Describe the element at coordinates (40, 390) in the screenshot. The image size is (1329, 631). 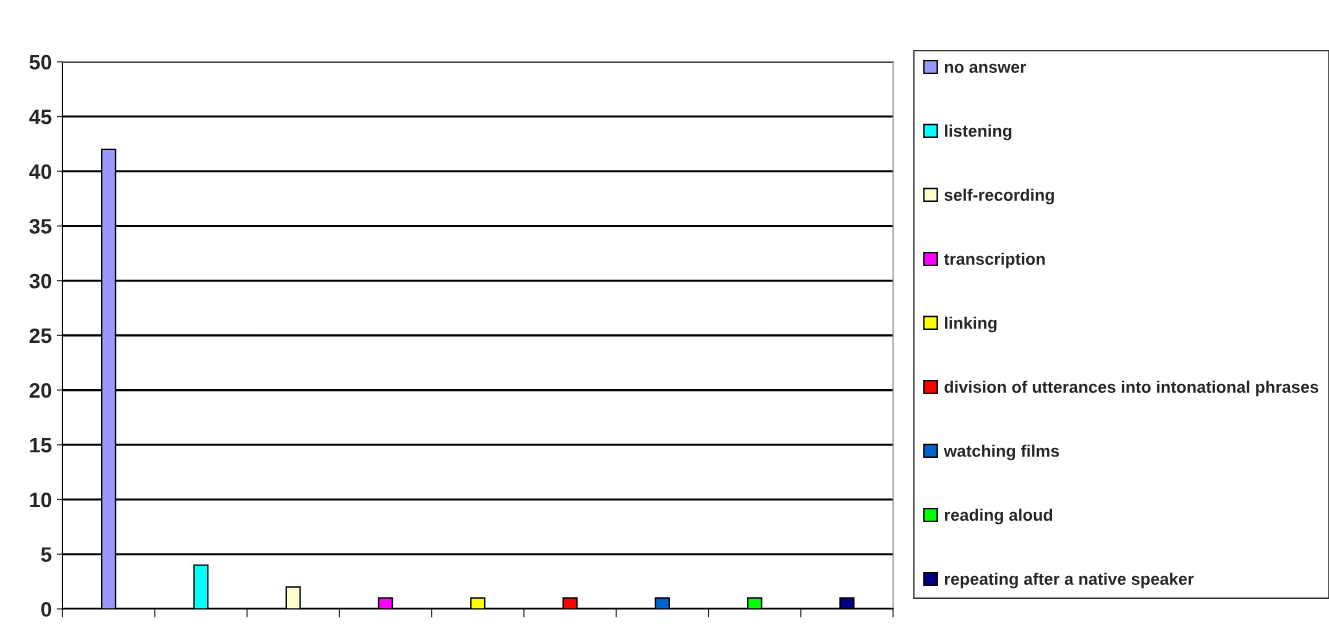
I see `y-tick-label: 20` at that location.